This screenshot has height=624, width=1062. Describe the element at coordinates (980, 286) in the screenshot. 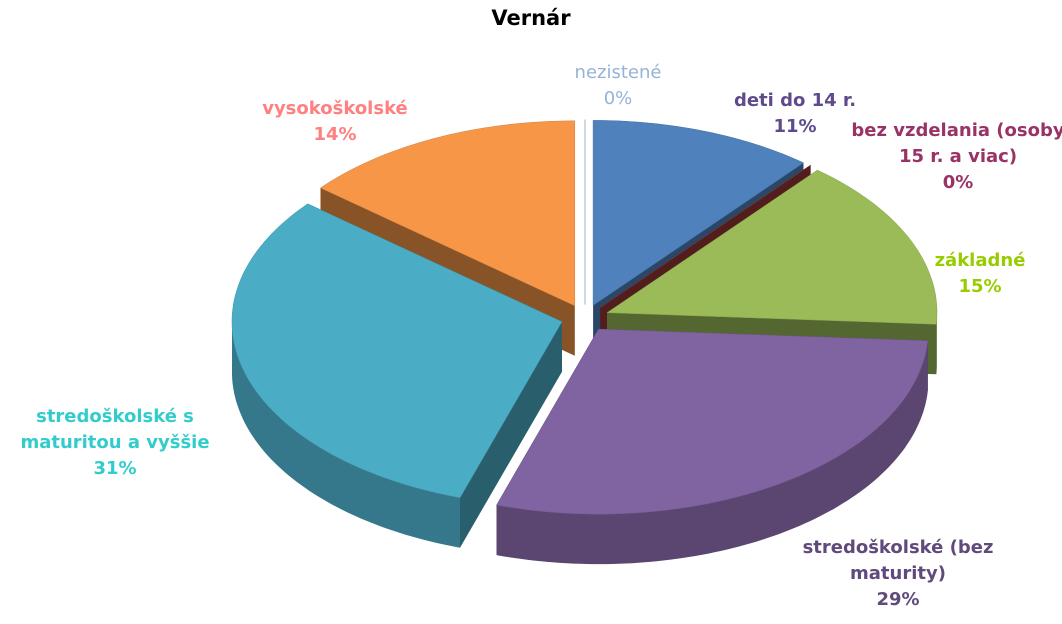

I see `value-label: 15%` at that location.